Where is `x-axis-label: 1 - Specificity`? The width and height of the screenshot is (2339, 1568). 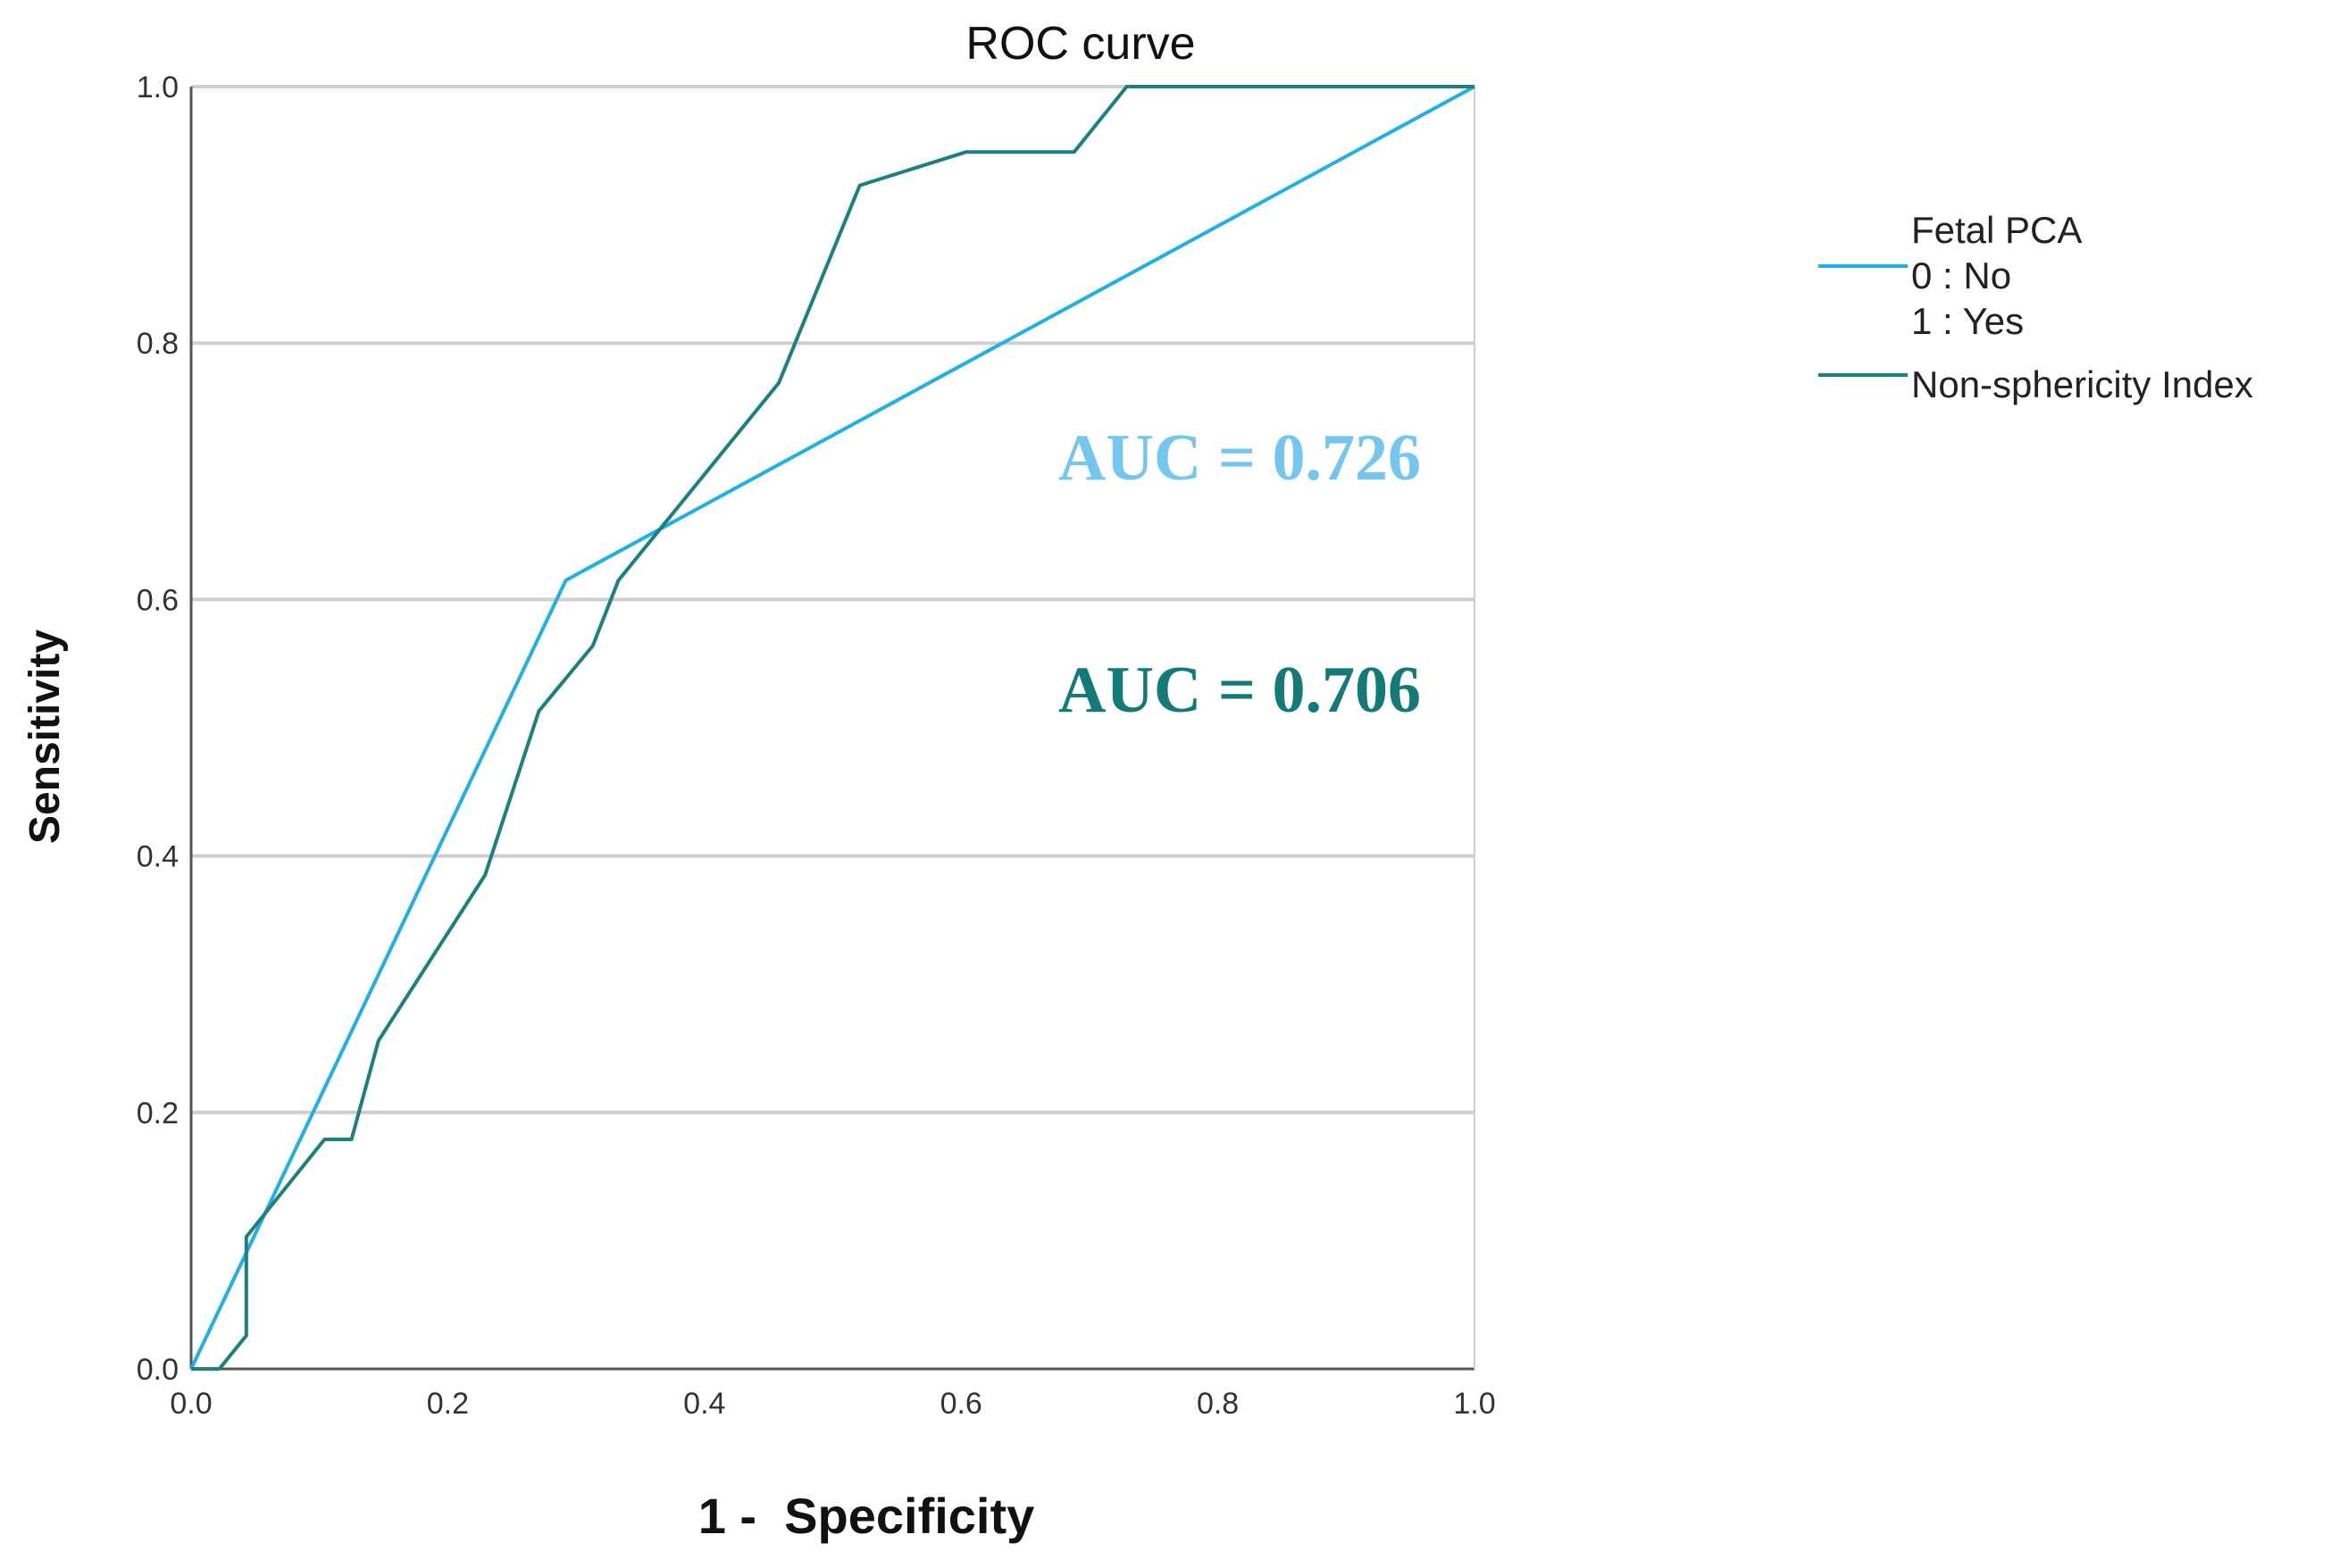
x-axis-label: 1 - Specificity is located at coordinates (866, 1516).